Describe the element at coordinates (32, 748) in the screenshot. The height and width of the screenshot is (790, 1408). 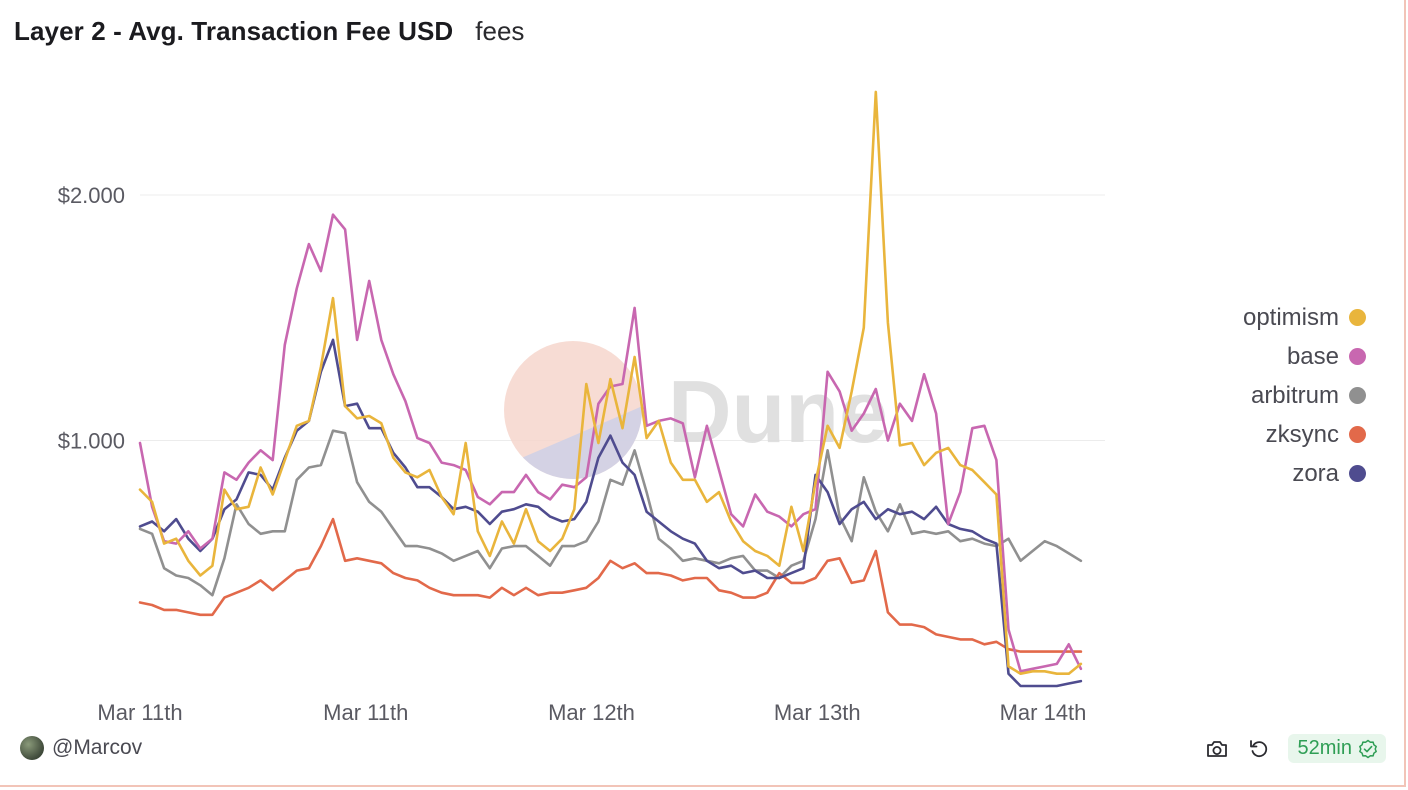
I see `user-avatar-icon` at that location.